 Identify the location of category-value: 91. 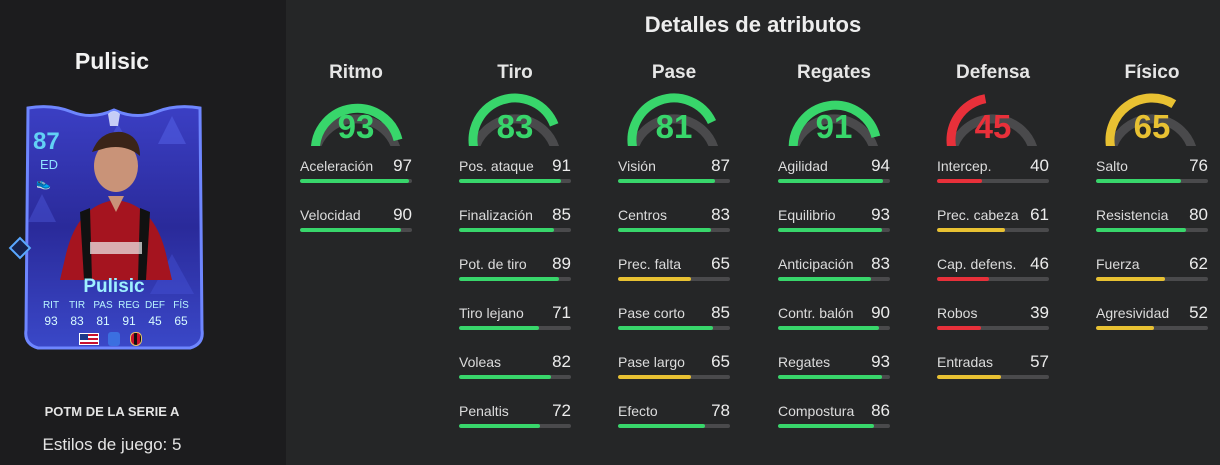
(834, 126).